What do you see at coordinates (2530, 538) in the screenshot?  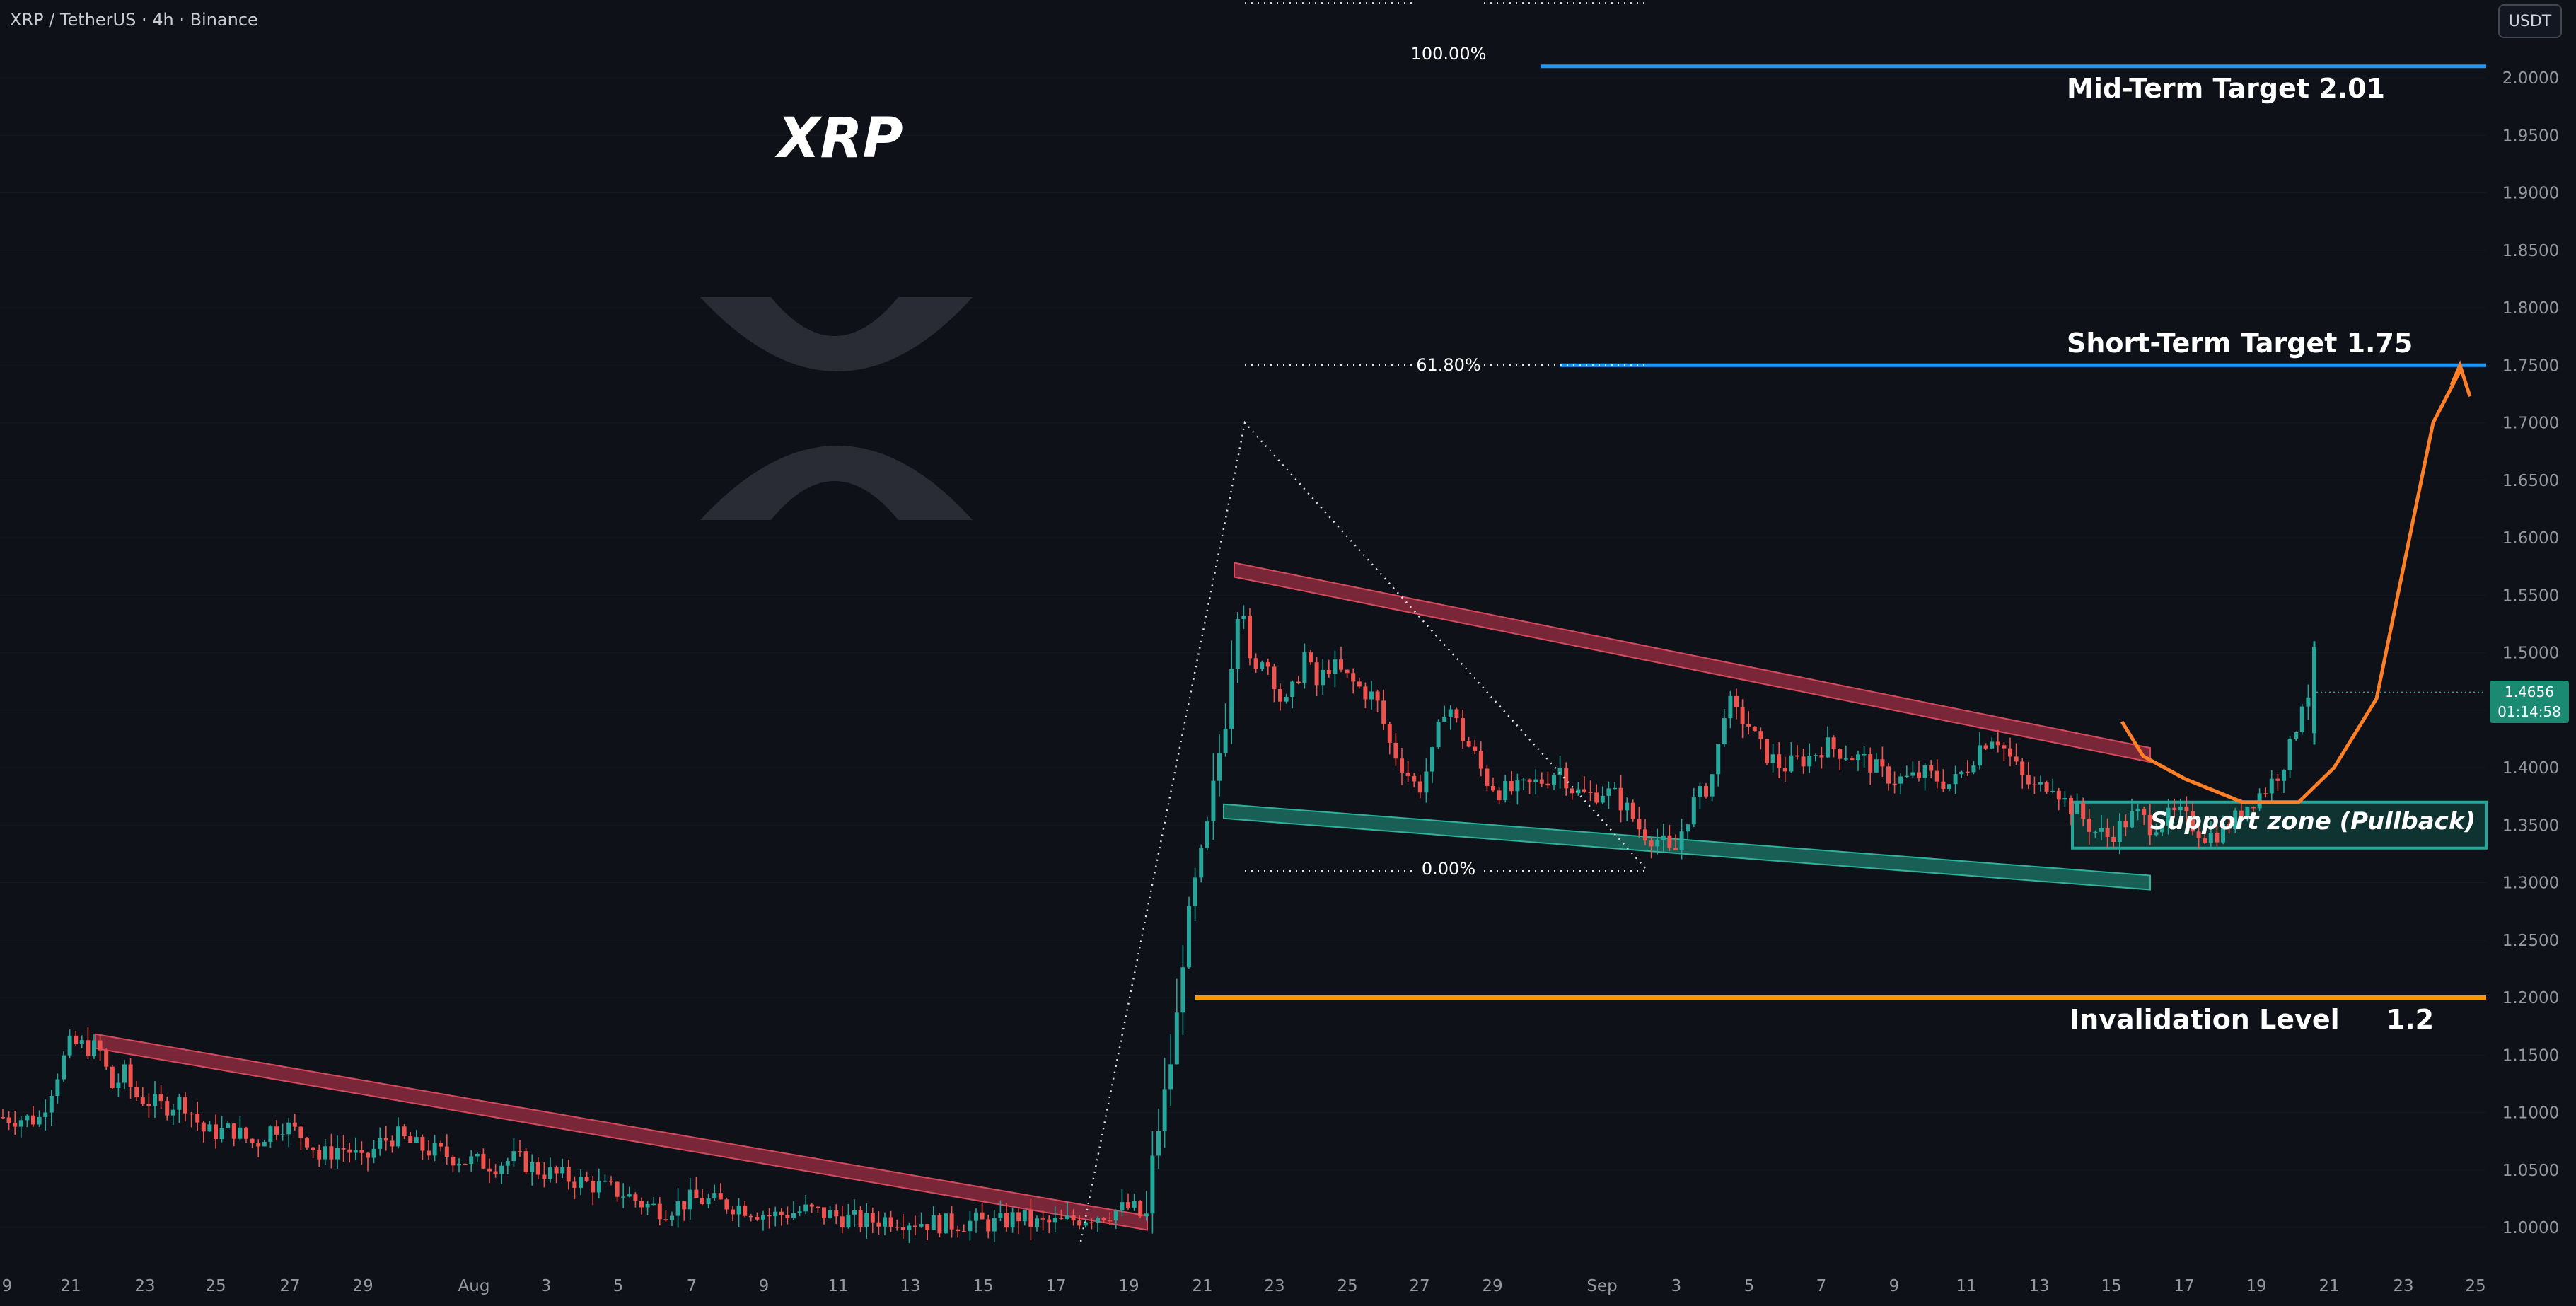 I see `y-tick-12: 1.6000` at bounding box center [2530, 538].